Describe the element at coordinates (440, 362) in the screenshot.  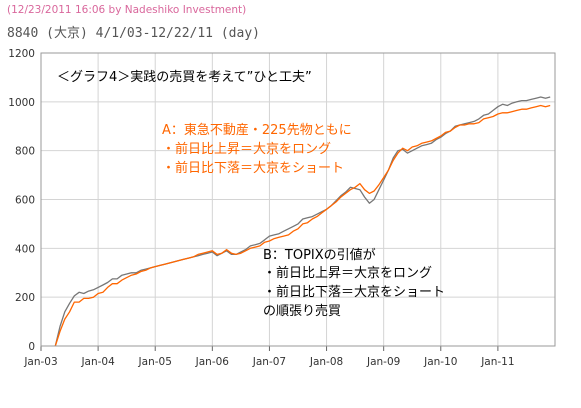
I see `x-tick-label: Jan-10` at that location.